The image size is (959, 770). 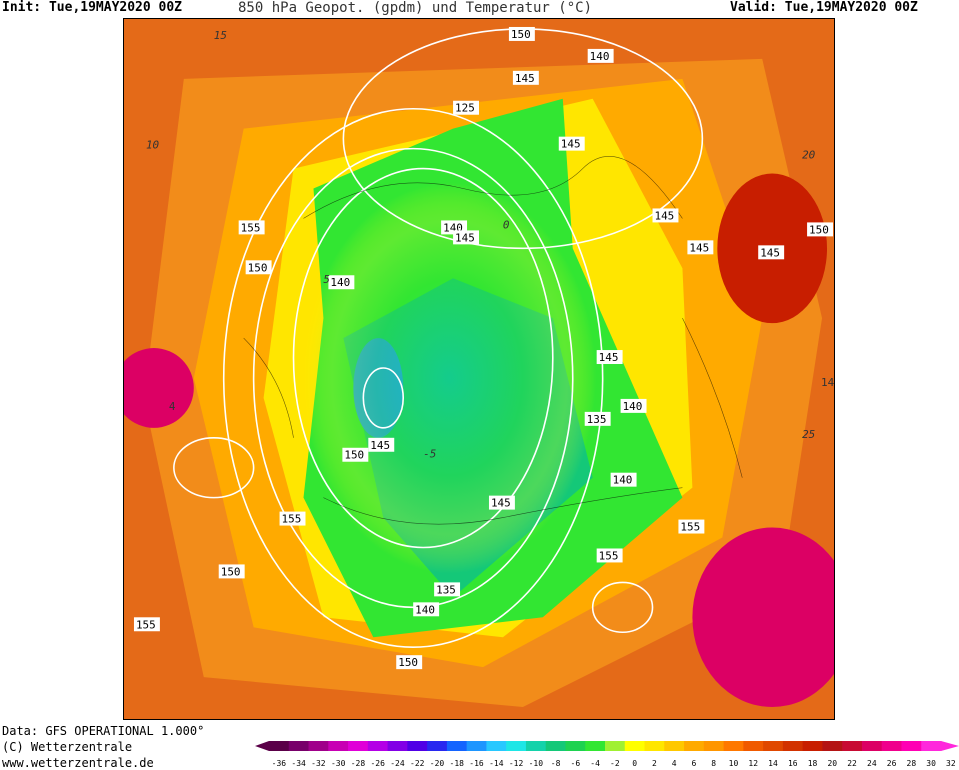 What do you see at coordinates (516, 763) in the screenshot?
I see `legend-tick-label: -12` at bounding box center [516, 763].